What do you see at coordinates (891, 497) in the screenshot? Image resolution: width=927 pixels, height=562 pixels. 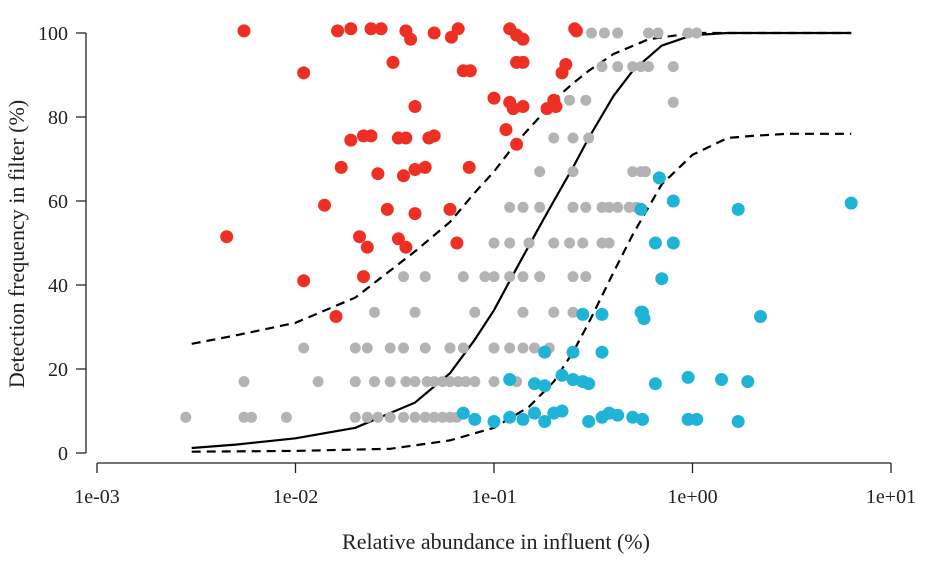 I see `x-tick-label: 1e+01` at bounding box center [891, 497].